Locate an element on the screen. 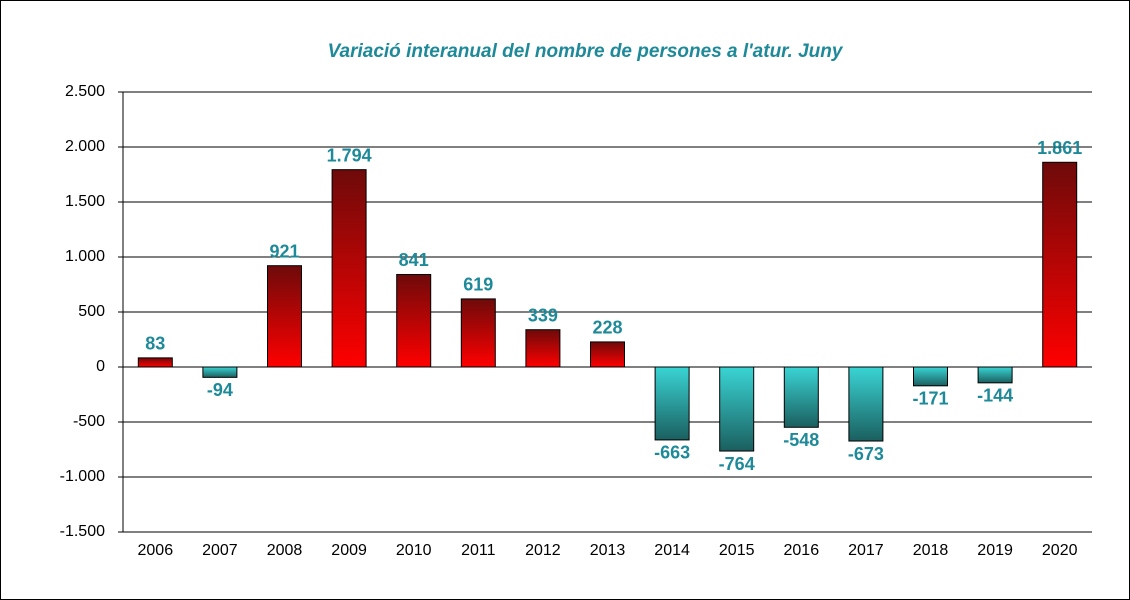 This screenshot has height=600, width=1130. y-tick-label: 1.500 is located at coordinates (85, 201).